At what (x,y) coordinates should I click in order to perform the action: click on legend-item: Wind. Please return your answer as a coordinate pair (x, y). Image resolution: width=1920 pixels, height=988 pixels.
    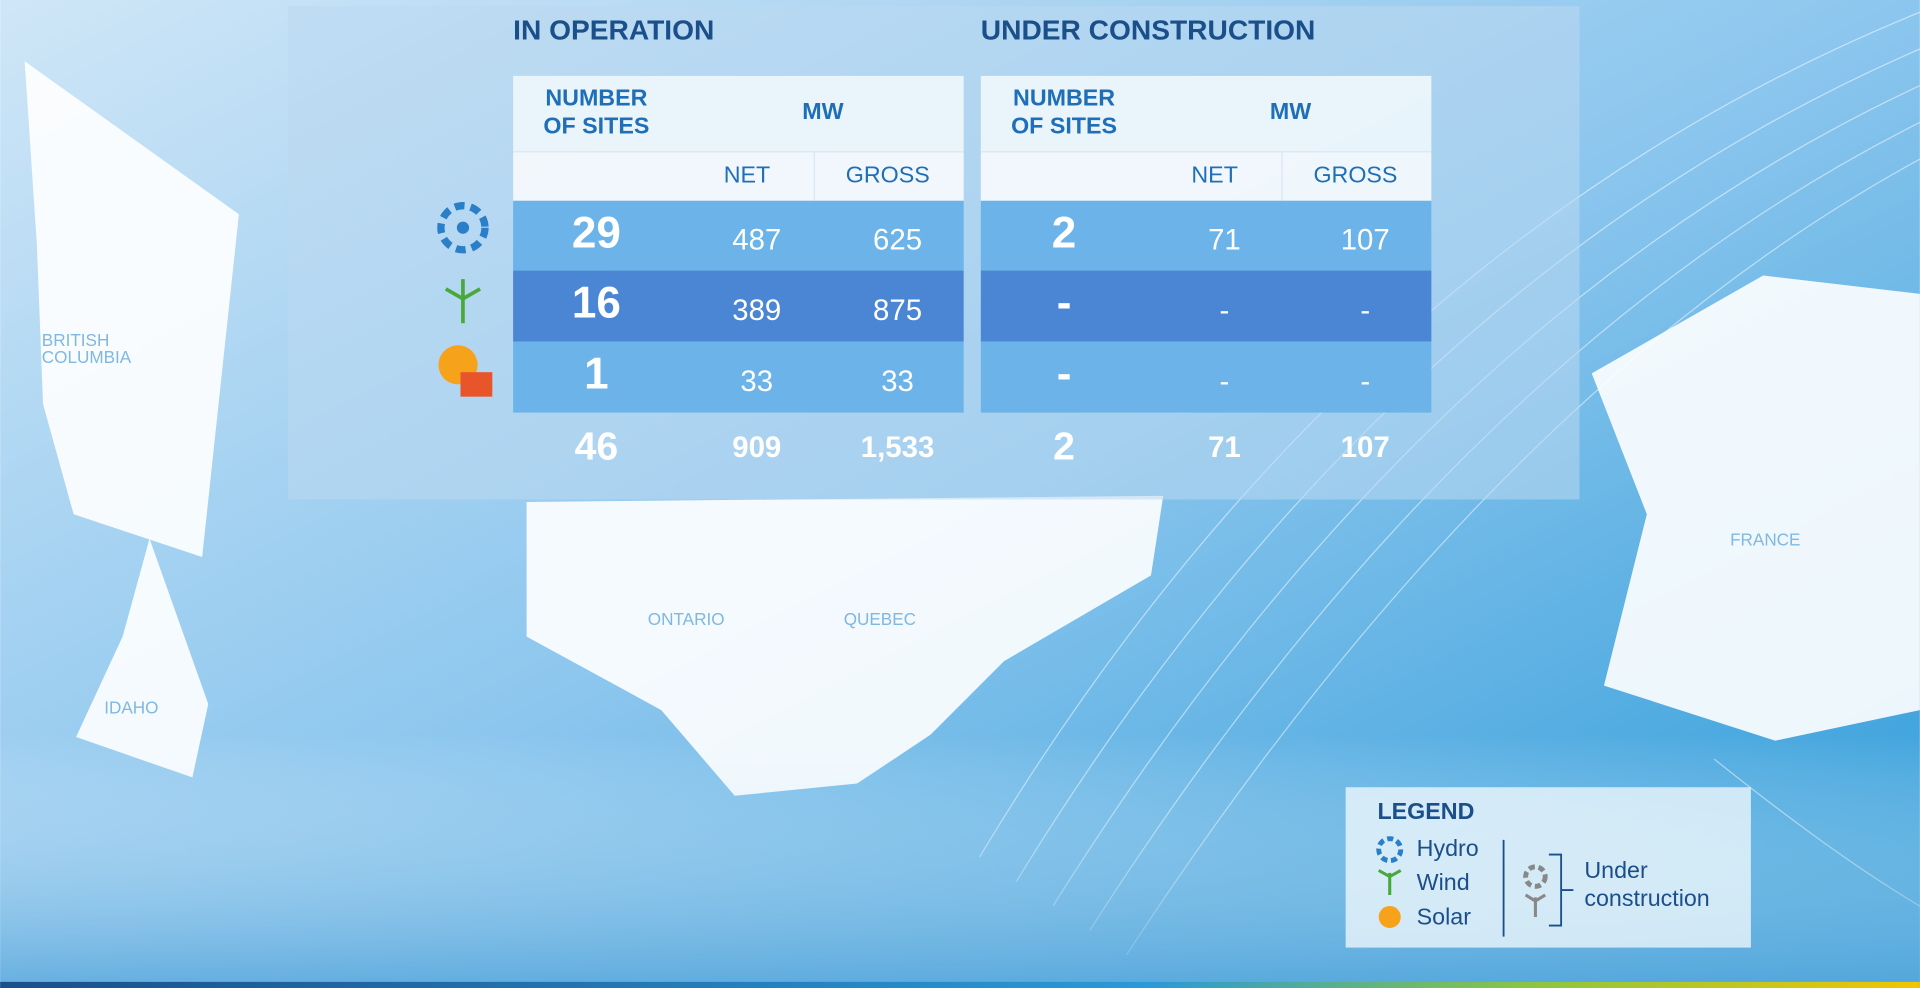
    Looking at the image, I should click on (1443, 882).